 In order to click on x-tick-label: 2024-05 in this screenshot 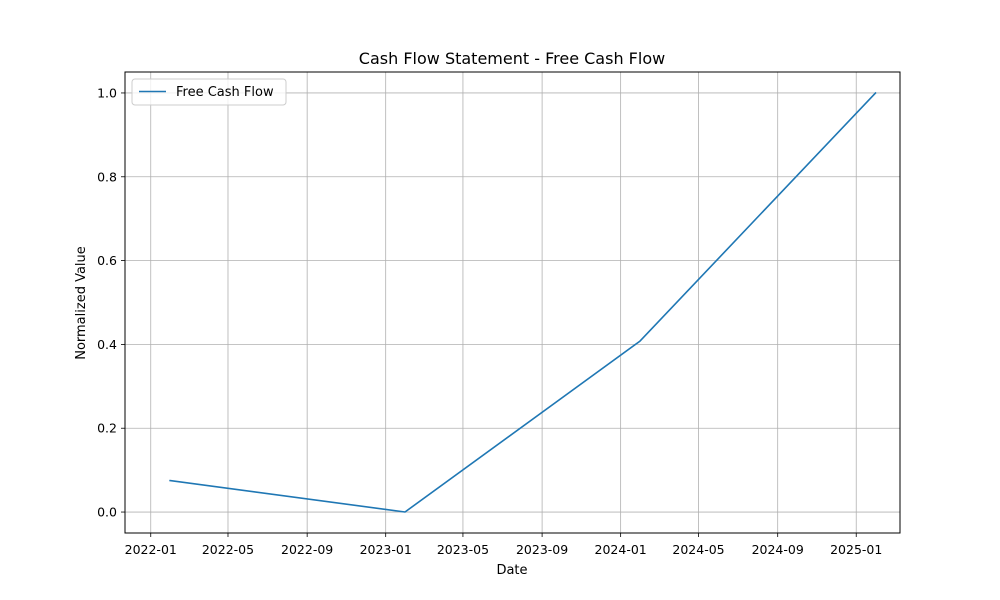, I will do `click(698, 549)`.